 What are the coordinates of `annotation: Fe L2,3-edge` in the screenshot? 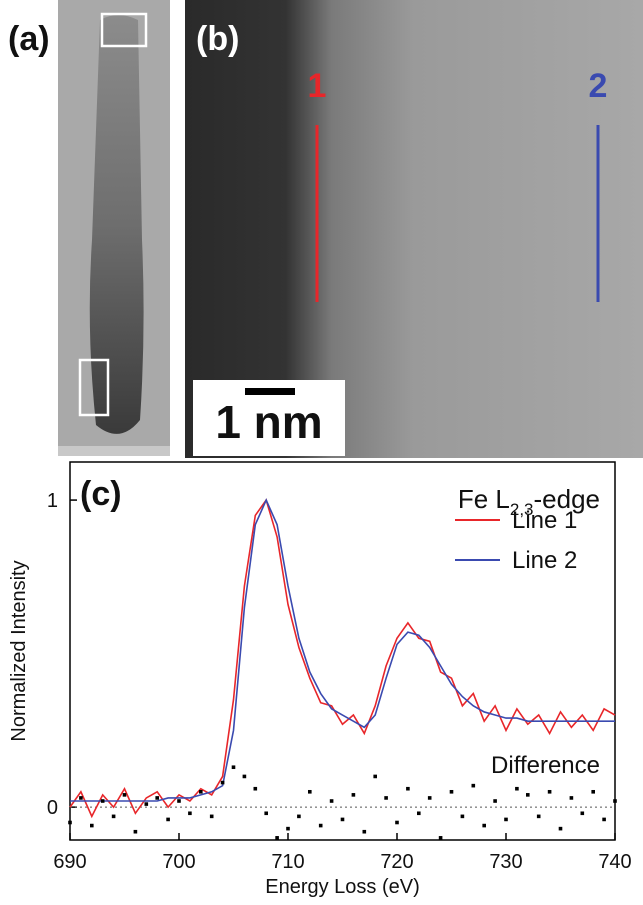 It's located at (529, 501).